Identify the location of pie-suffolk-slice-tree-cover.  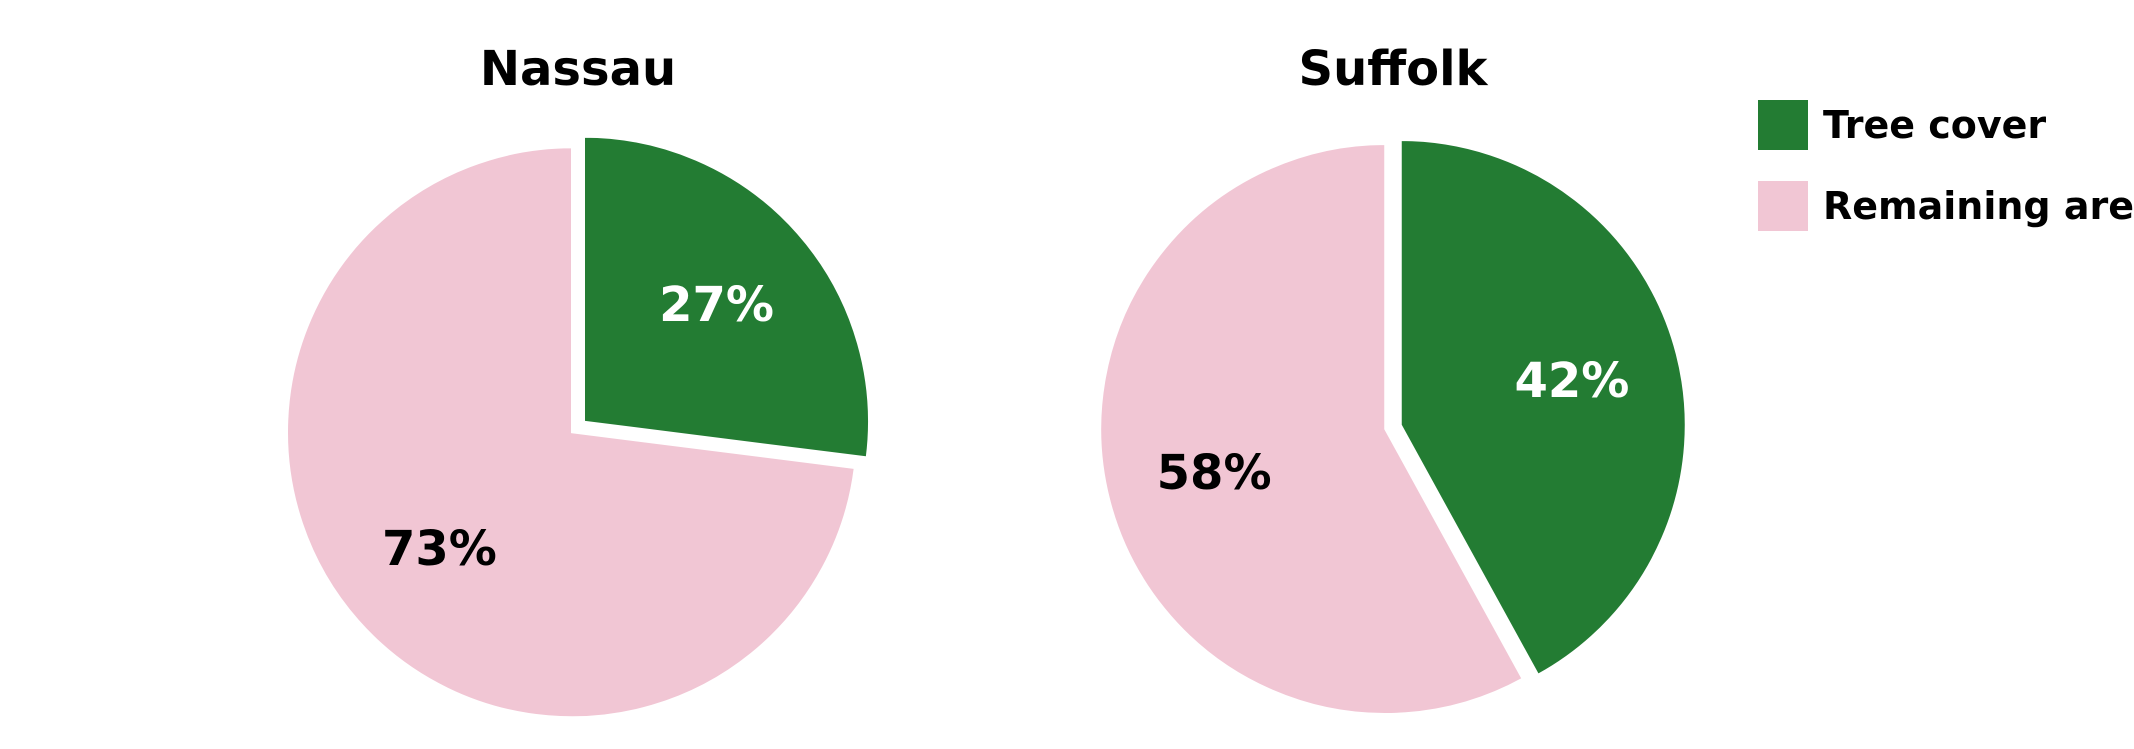
(1543, 408).